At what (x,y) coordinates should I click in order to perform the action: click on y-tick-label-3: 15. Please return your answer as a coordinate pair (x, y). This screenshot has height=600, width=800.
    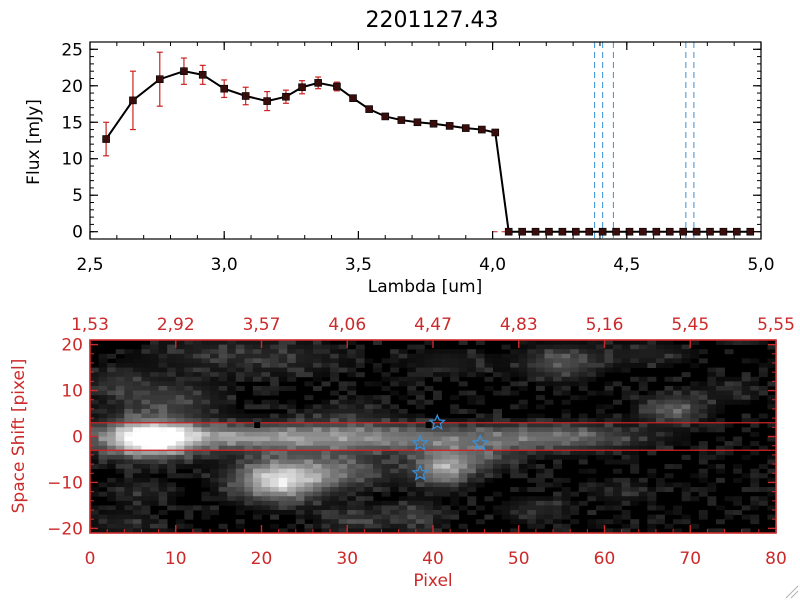
    Looking at the image, I should click on (72, 123).